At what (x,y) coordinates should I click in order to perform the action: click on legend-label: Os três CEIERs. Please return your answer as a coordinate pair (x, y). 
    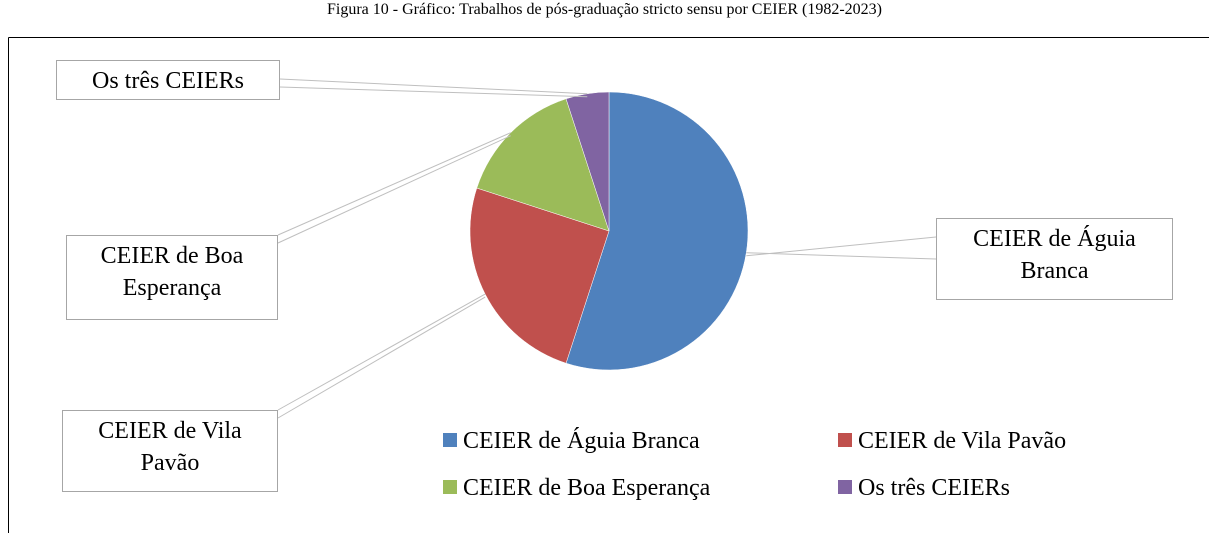
    Looking at the image, I should click on (934, 488).